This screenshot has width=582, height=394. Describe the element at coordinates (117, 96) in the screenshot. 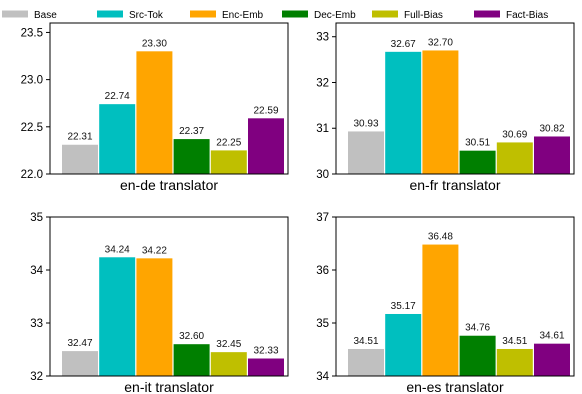

I see `value-label: 22.74` at that location.